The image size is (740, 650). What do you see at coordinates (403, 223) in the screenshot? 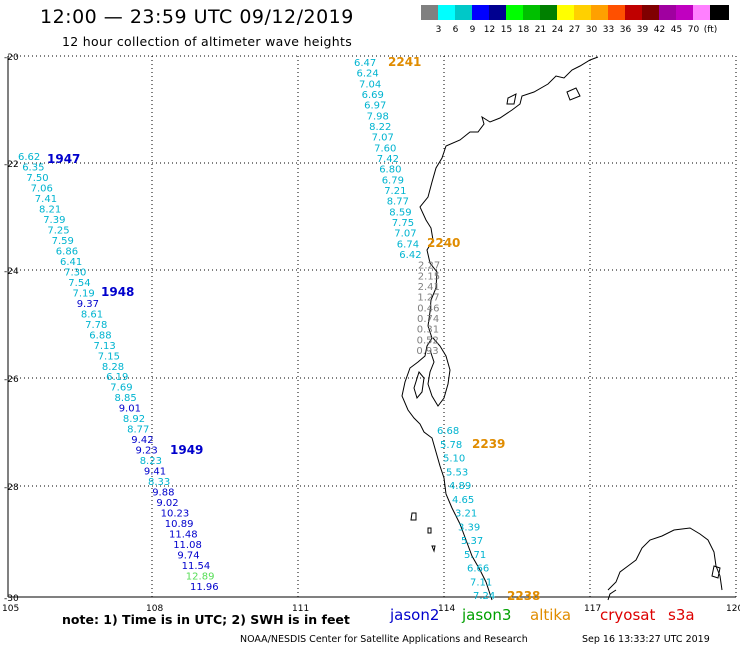
I see `swh-value: 7.75` at bounding box center [403, 223].